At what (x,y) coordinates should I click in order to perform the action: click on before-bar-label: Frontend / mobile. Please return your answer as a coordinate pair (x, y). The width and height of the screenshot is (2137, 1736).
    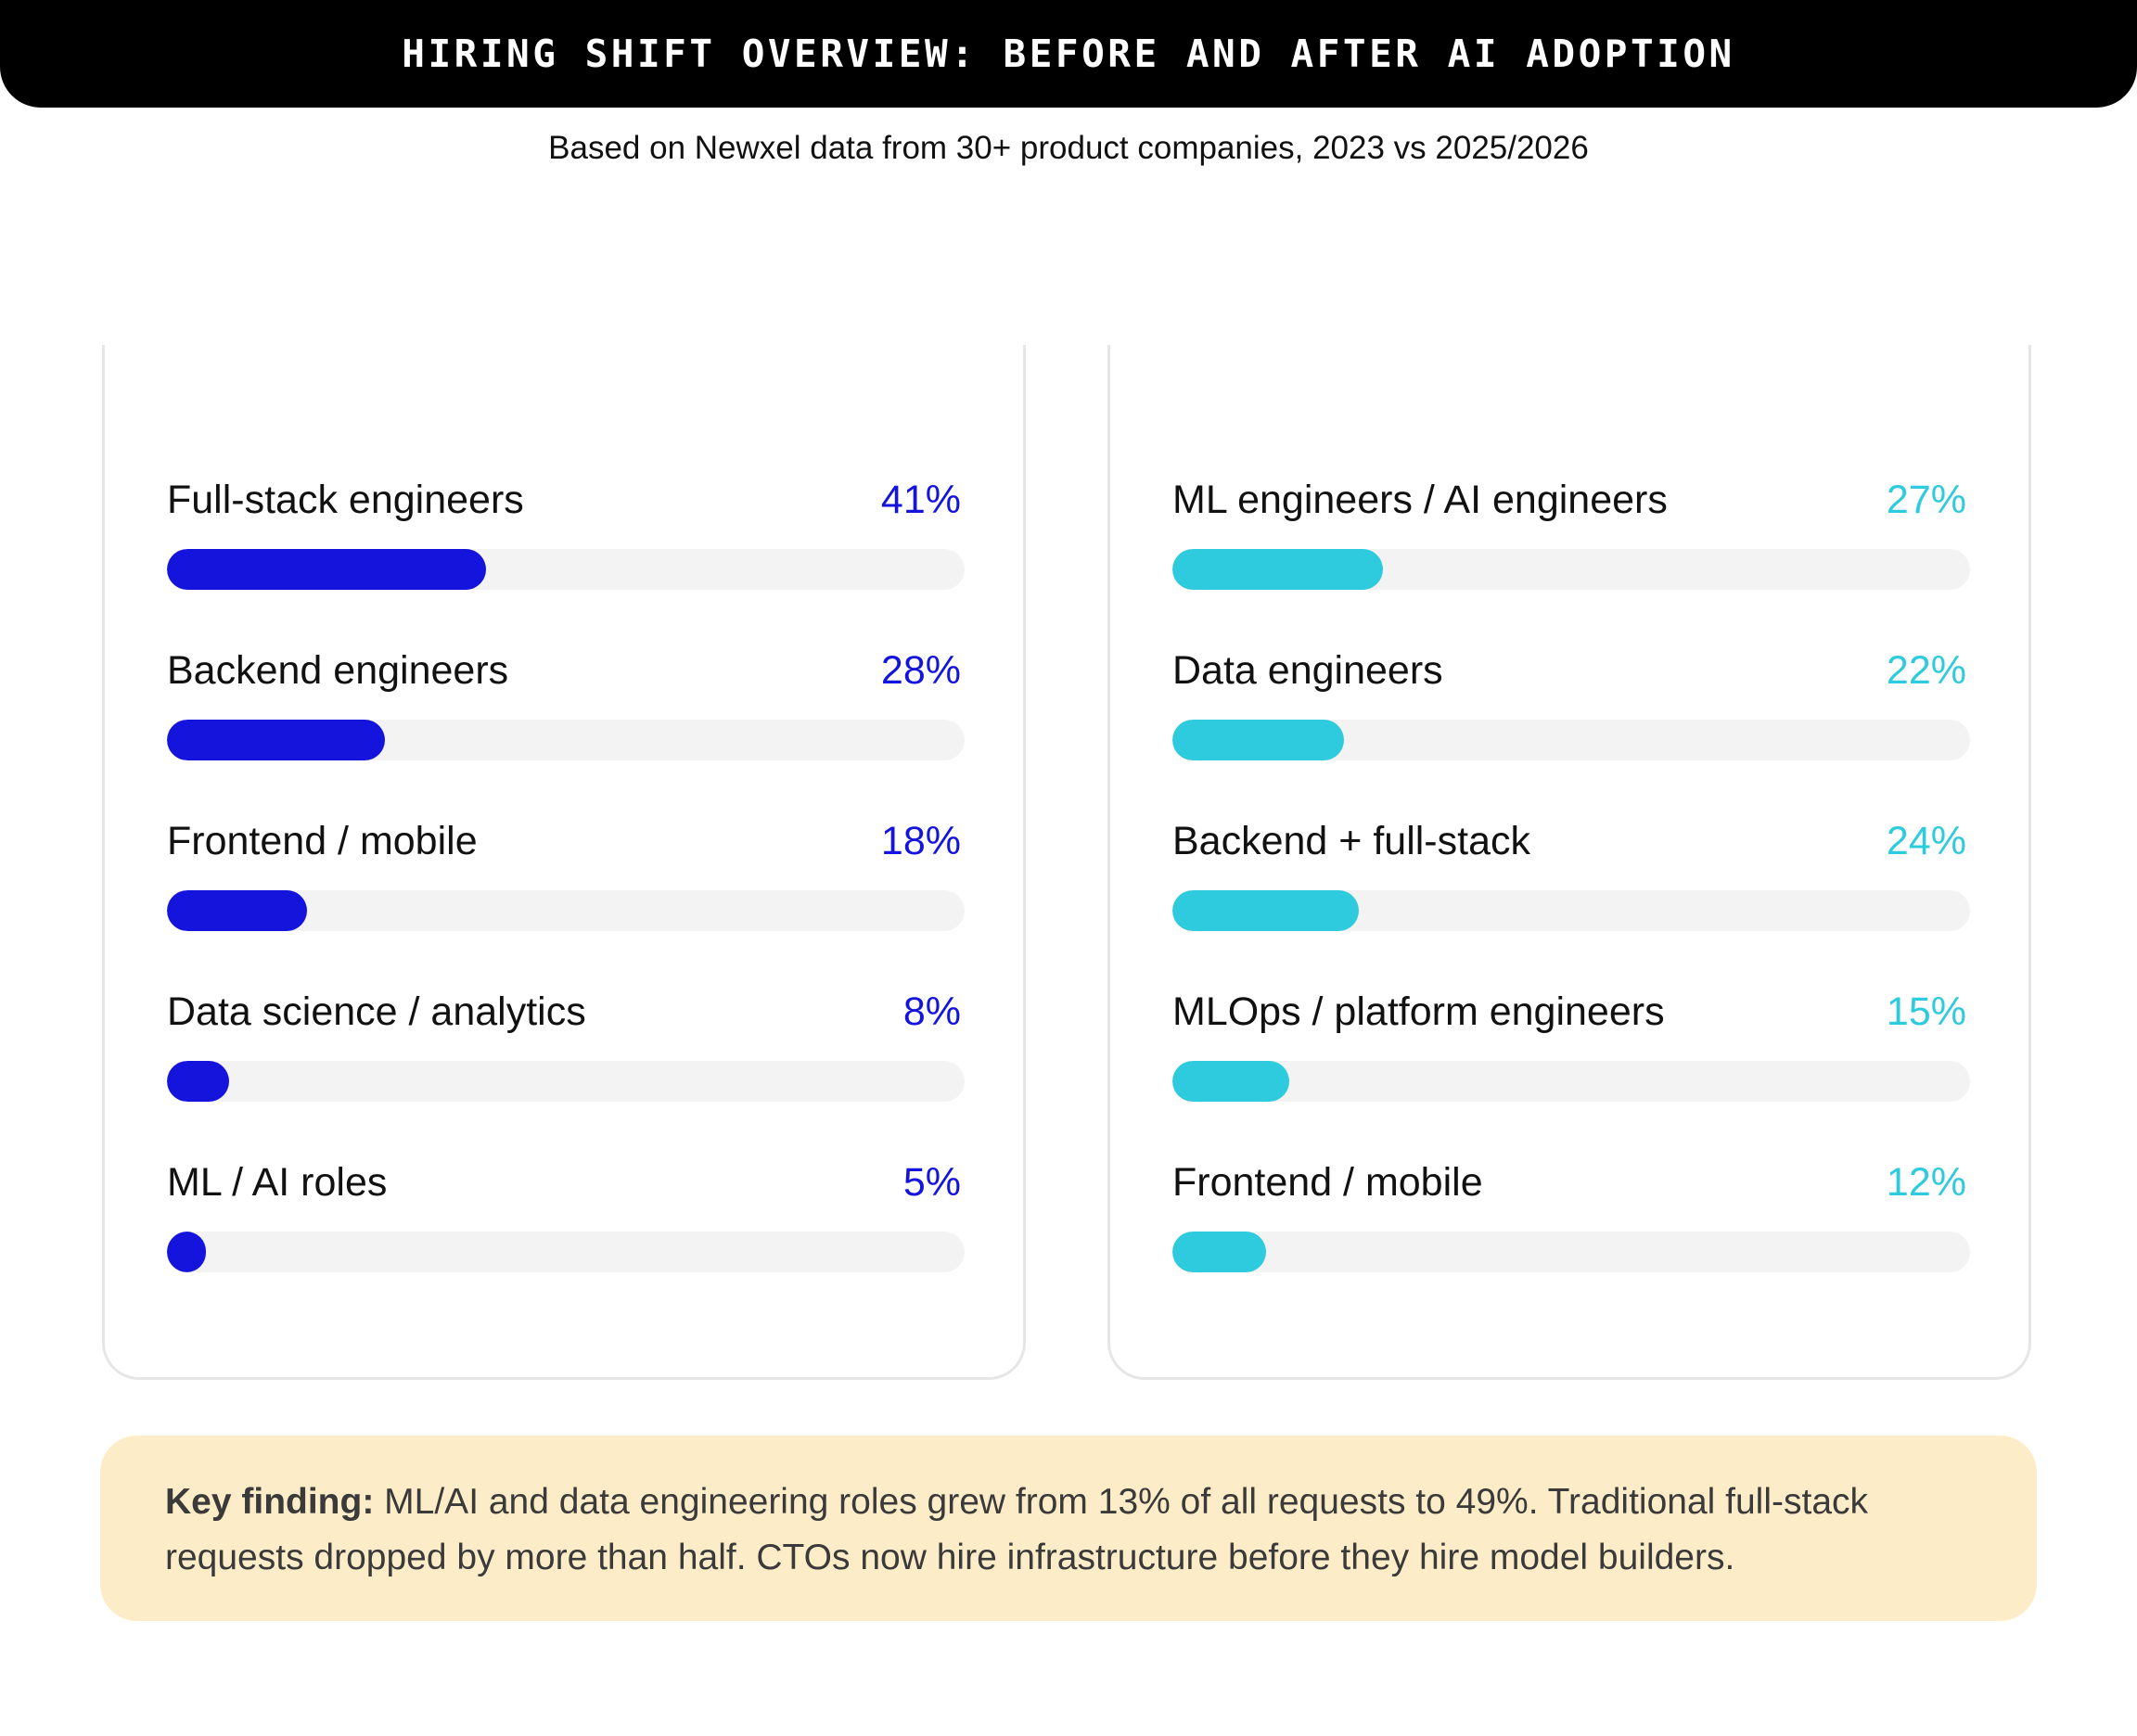
    Looking at the image, I should click on (323, 841).